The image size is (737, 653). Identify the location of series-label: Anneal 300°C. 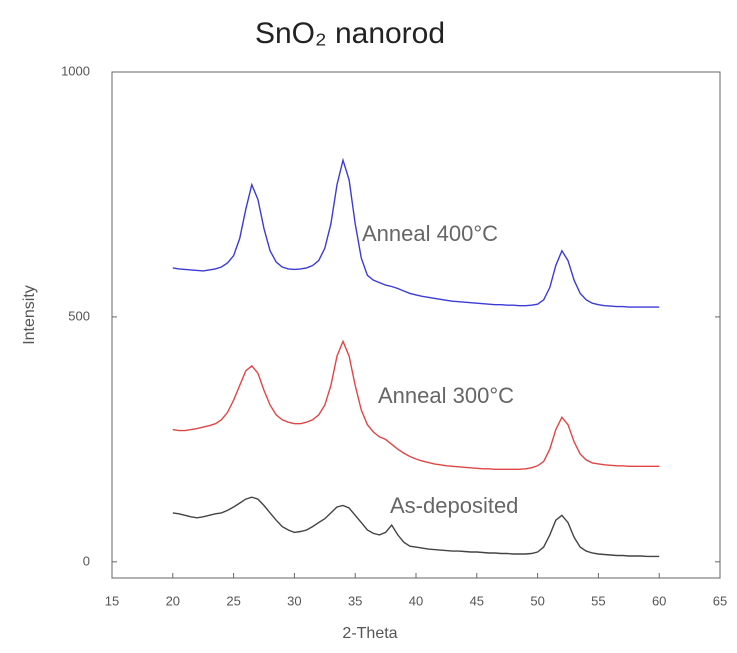
(446, 395).